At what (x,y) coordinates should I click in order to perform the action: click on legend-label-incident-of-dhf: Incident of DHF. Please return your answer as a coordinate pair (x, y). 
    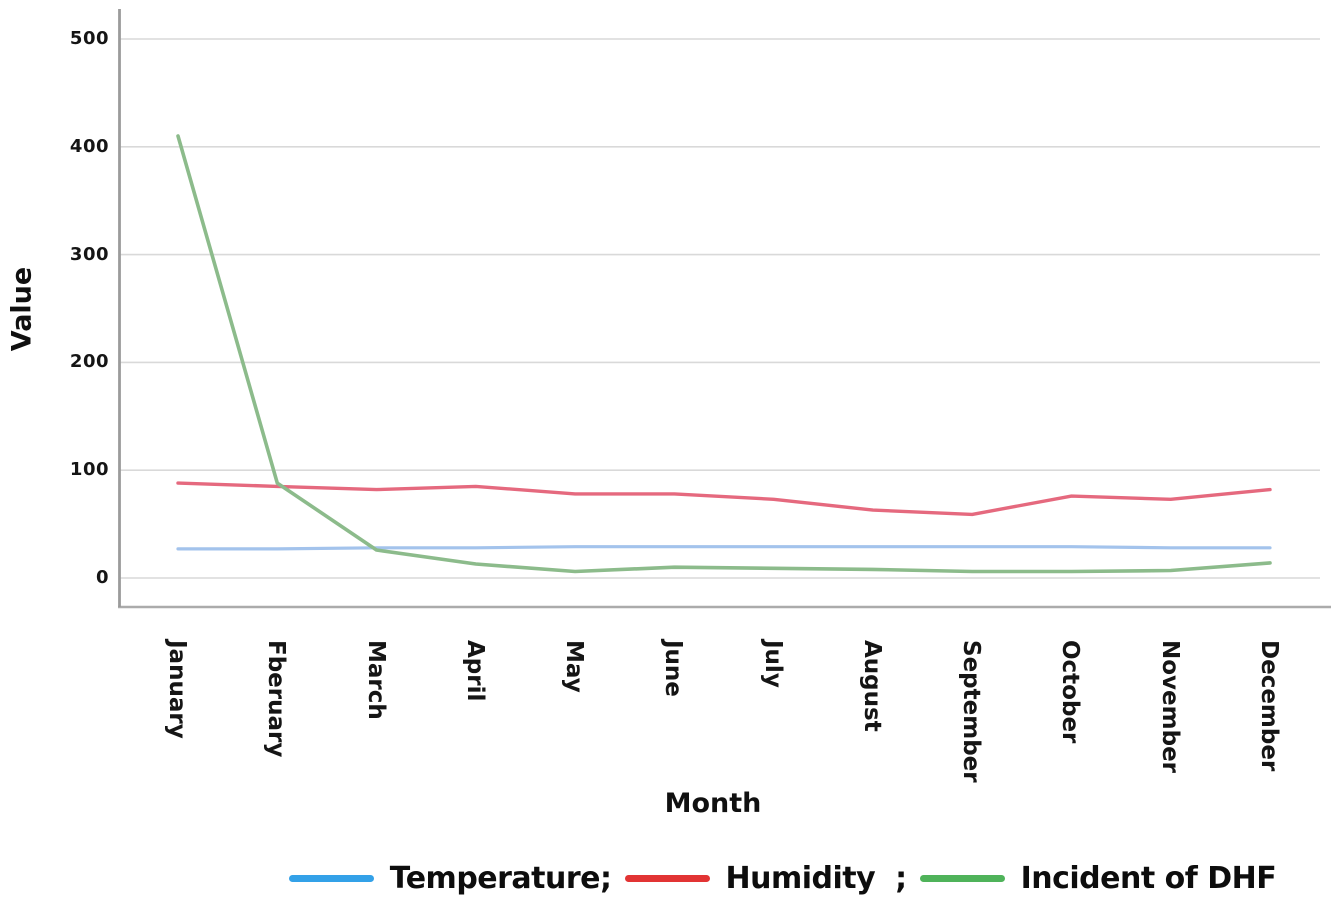
    Looking at the image, I should click on (1148, 878).